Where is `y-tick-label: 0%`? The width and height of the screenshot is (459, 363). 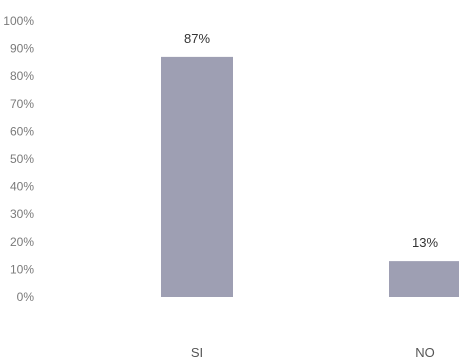 y-tick-label: 0% is located at coordinates (26, 297).